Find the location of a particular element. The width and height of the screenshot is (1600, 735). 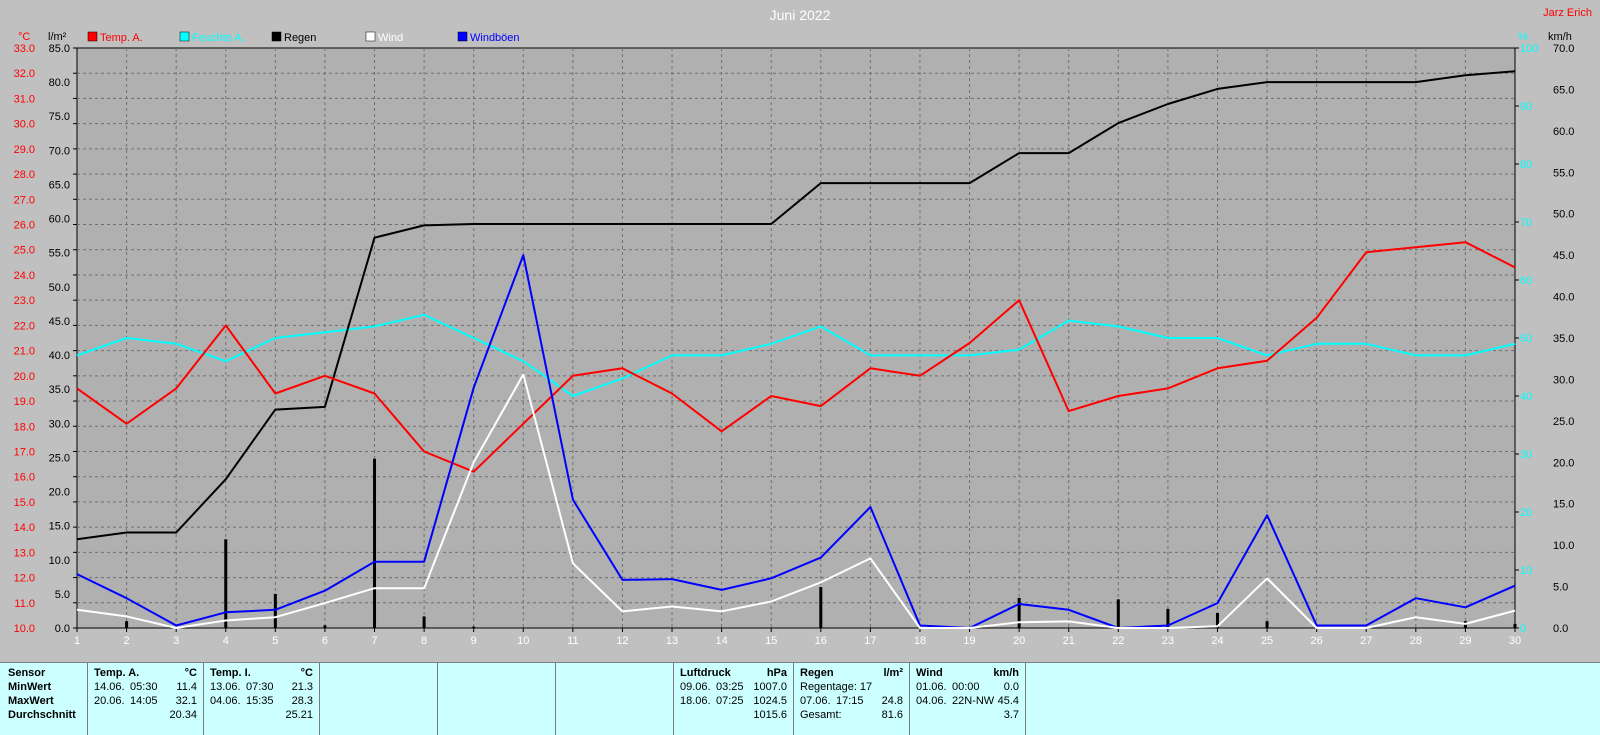

temp-a-min-time: 05:30 is located at coordinates (144, 687).